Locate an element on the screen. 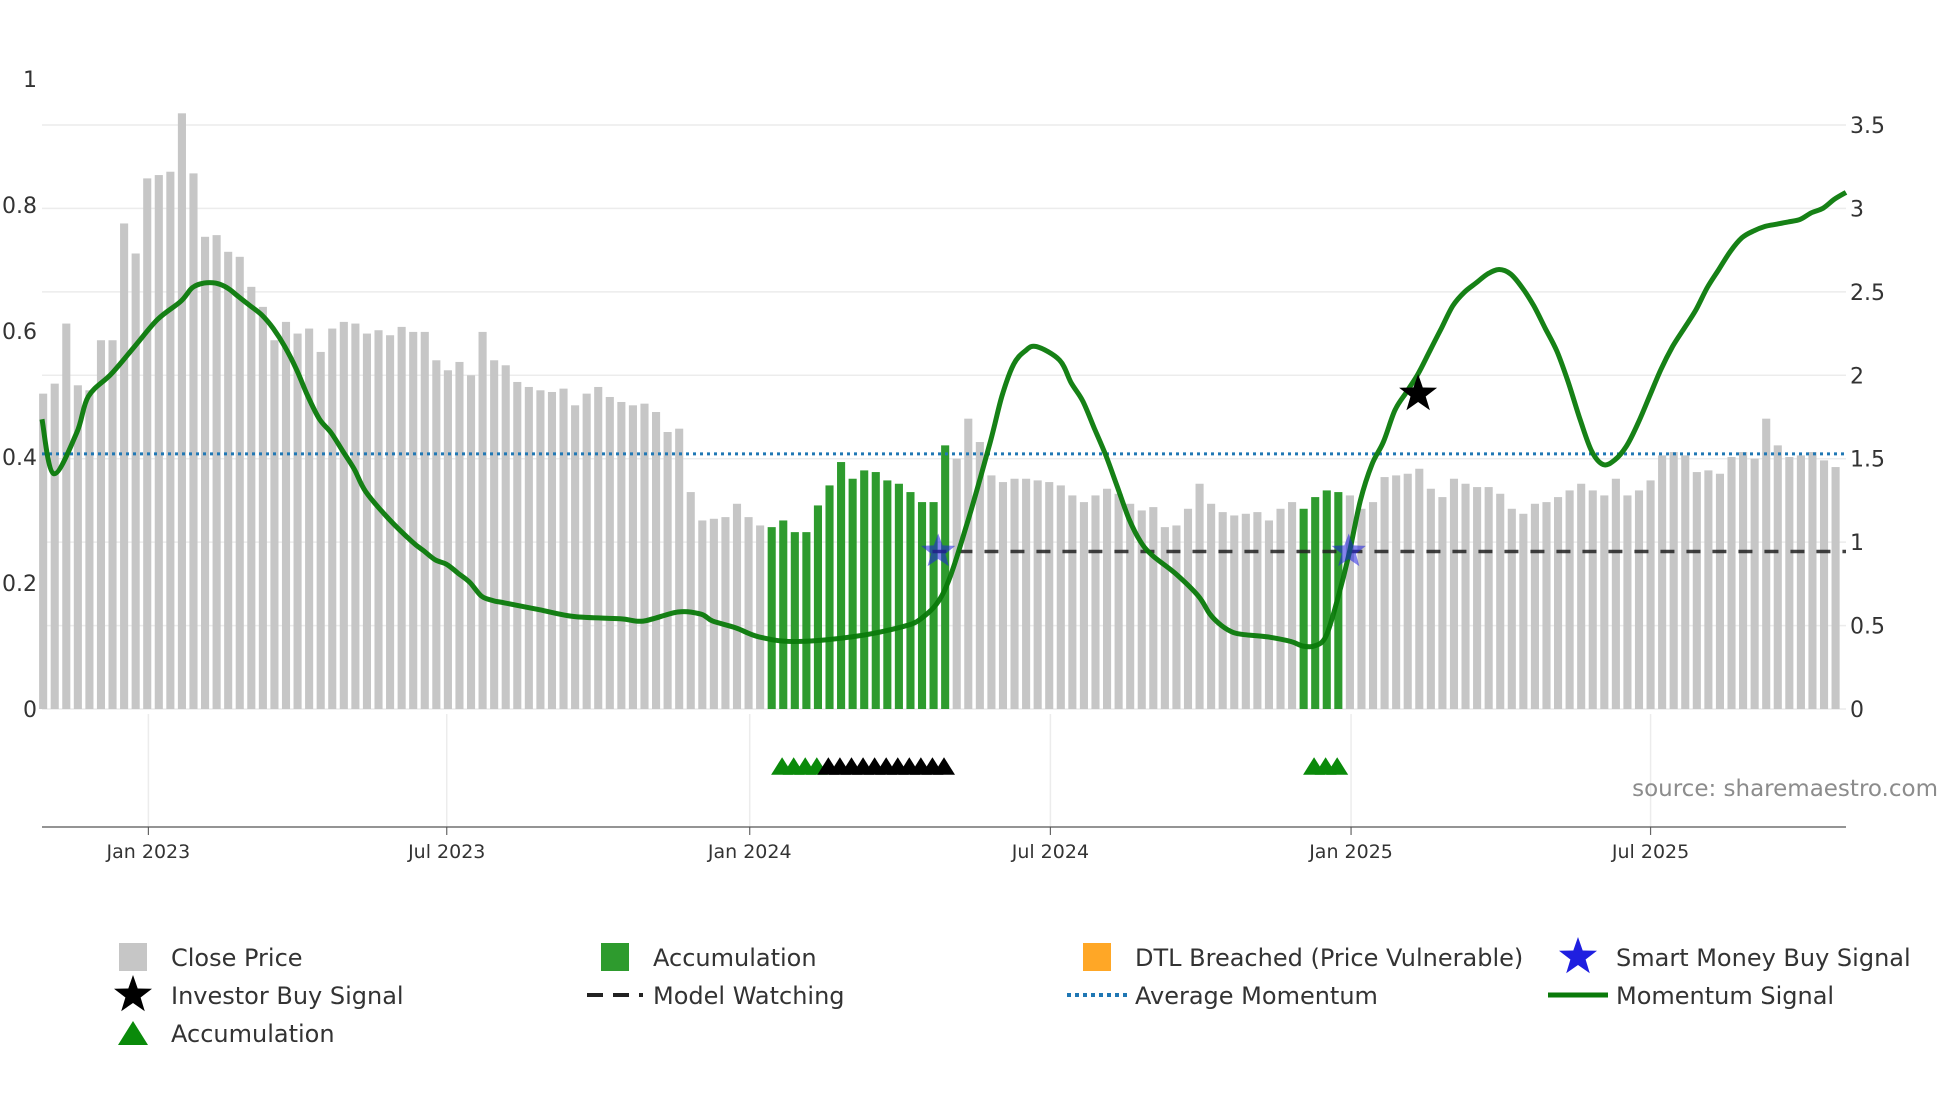 The image size is (1960, 1102). legend-star is located at coordinates (1578, 955).